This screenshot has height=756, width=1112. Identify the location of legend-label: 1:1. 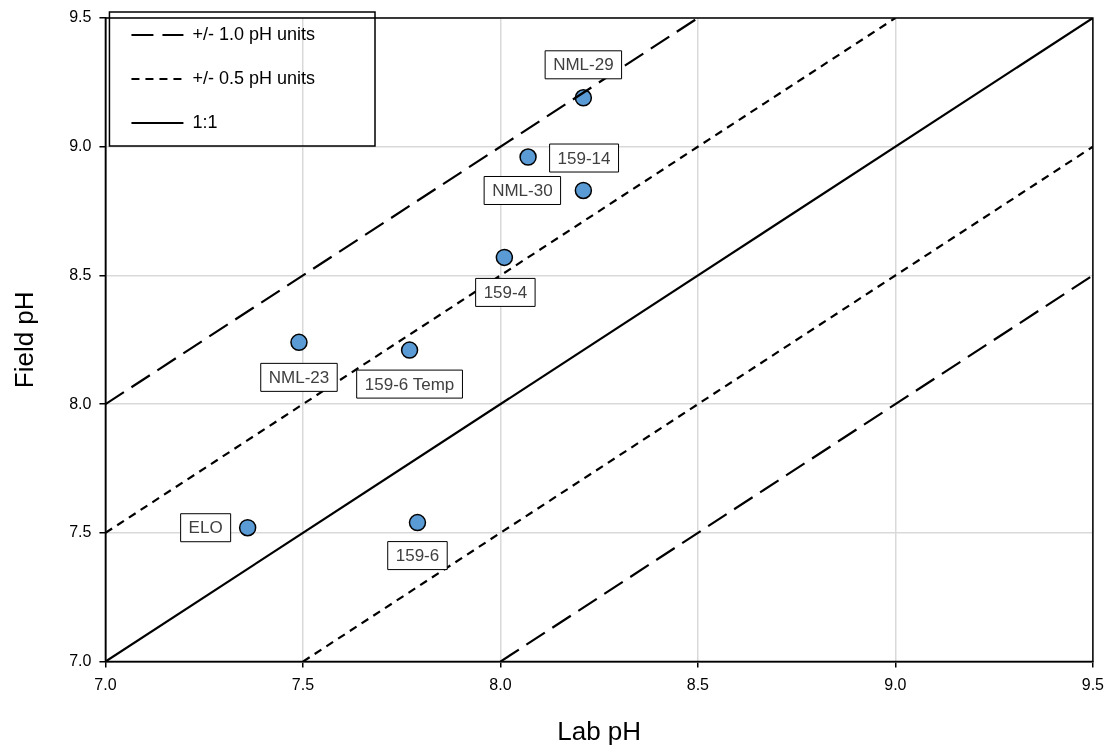
(205, 121).